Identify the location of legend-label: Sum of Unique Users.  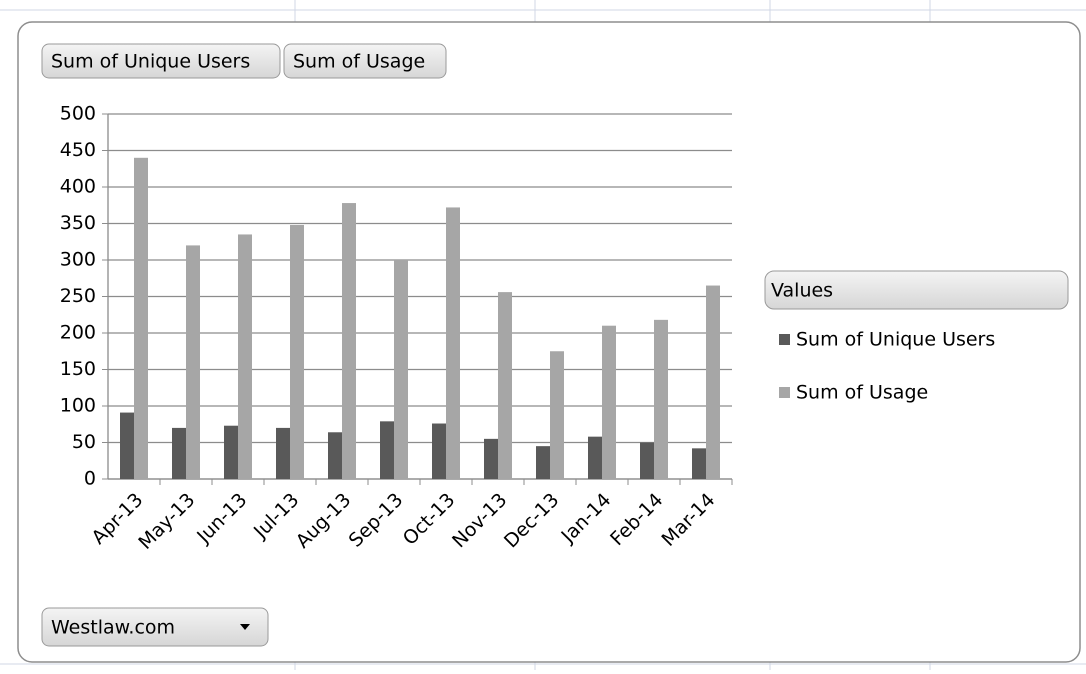
(895, 340).